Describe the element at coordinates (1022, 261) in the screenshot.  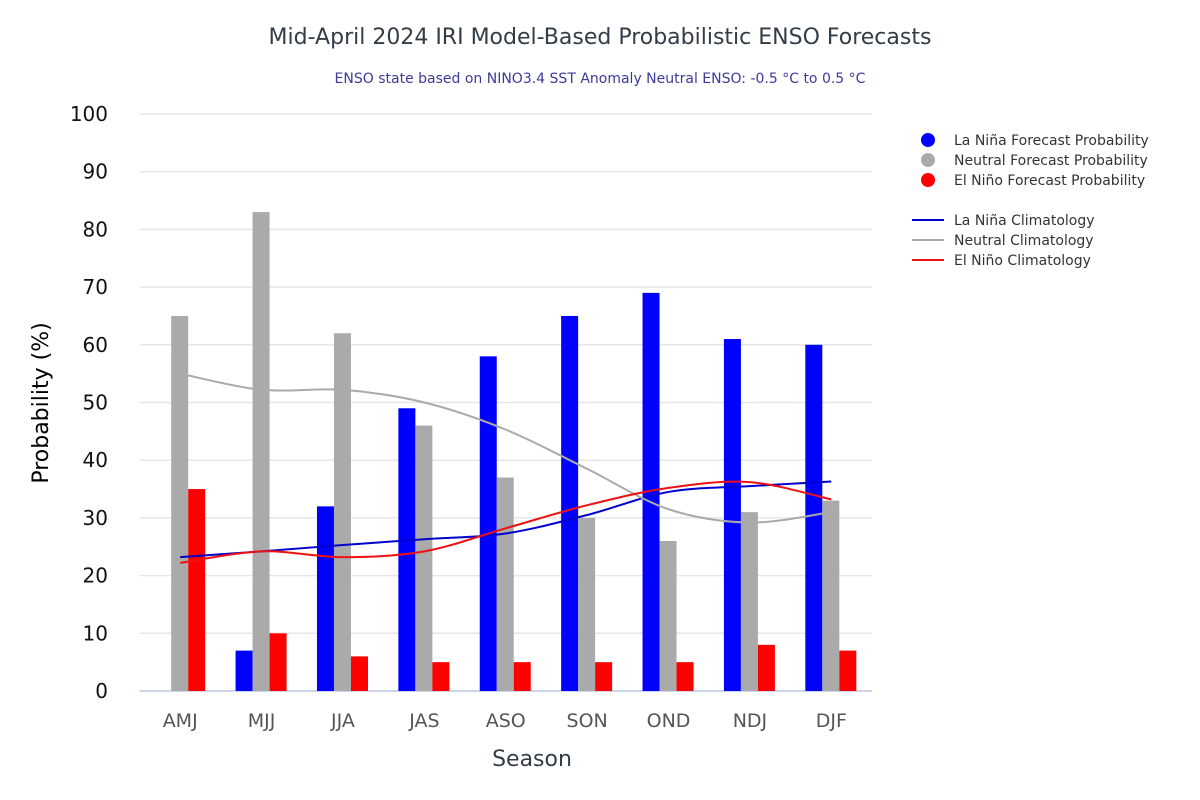
I see `legend-el-ni-o-climatology-label: El Niño Climatology` at that location.